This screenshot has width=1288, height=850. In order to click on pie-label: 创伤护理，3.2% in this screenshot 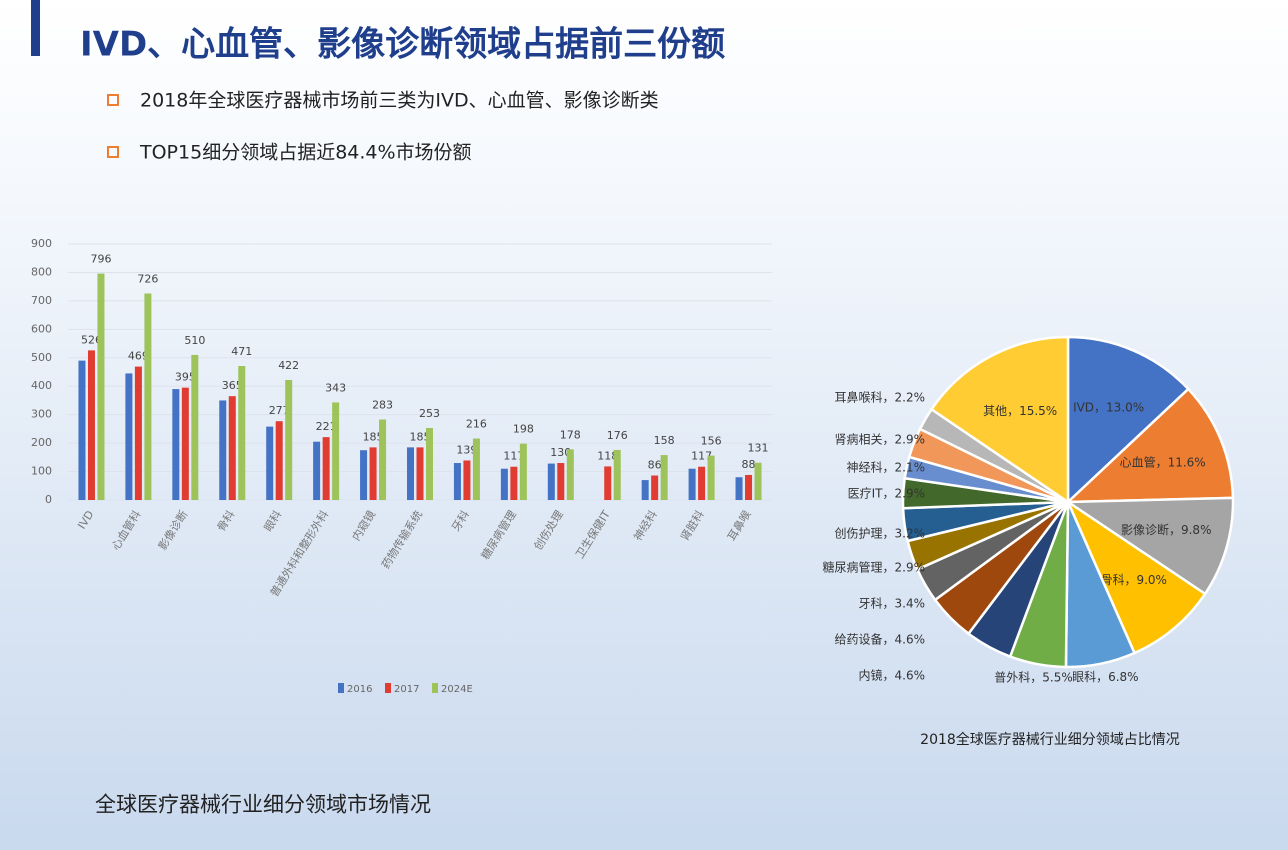, I will do `click(880, 534)`.